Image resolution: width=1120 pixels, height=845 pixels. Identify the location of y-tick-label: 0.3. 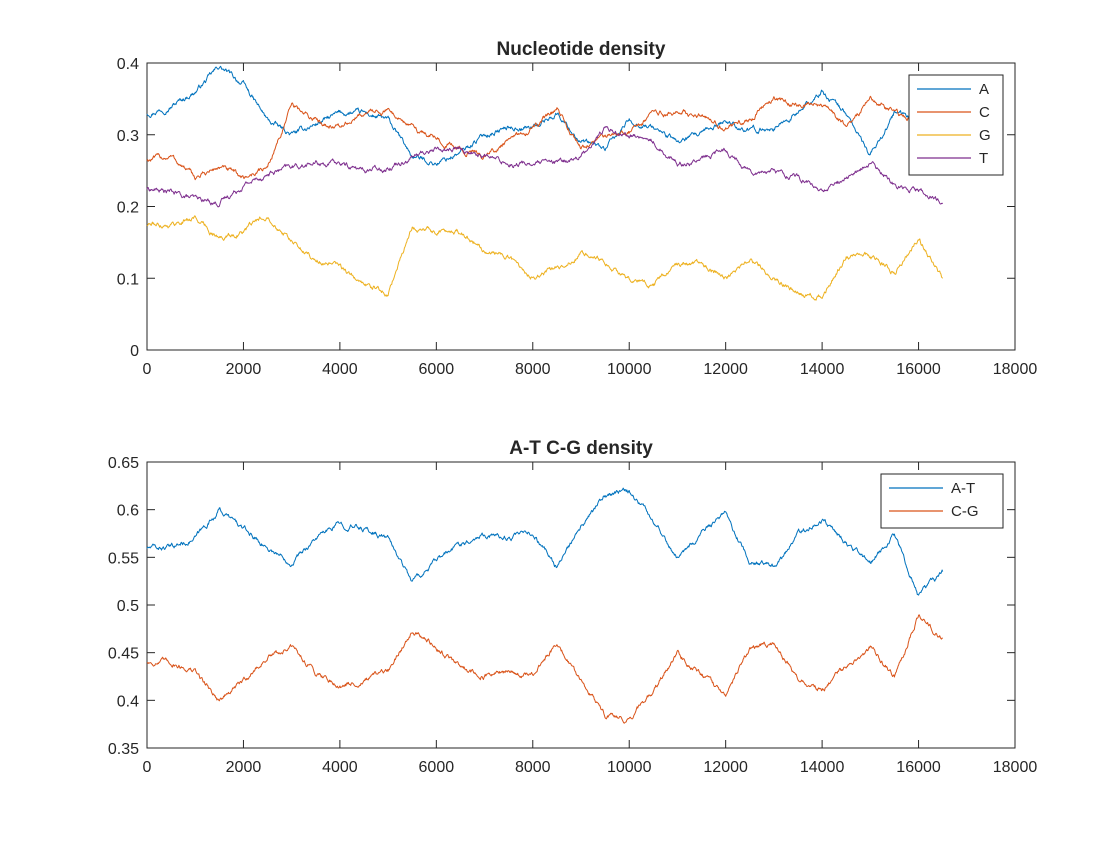
(128, 136).